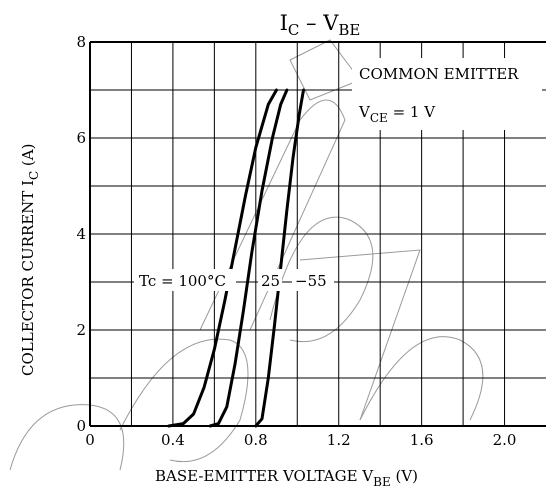 The height and width of the screenshot is (491, 549). What do you see at coordinates (293, 30) in the screenshot?
I see `title-ic-sub: C` at bounding box center [293, 30].